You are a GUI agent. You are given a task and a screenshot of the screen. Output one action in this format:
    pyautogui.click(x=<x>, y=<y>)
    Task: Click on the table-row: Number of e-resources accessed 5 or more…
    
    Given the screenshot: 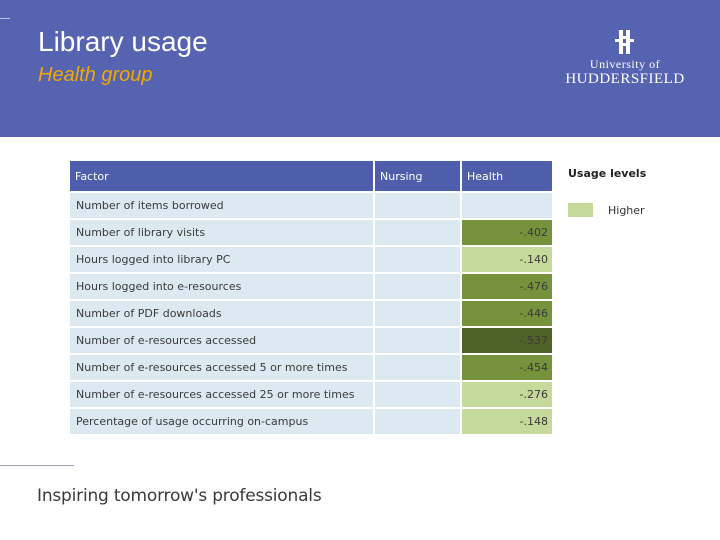 What is the action you would take?
    pyautogui.click(x=311, y=367)
    